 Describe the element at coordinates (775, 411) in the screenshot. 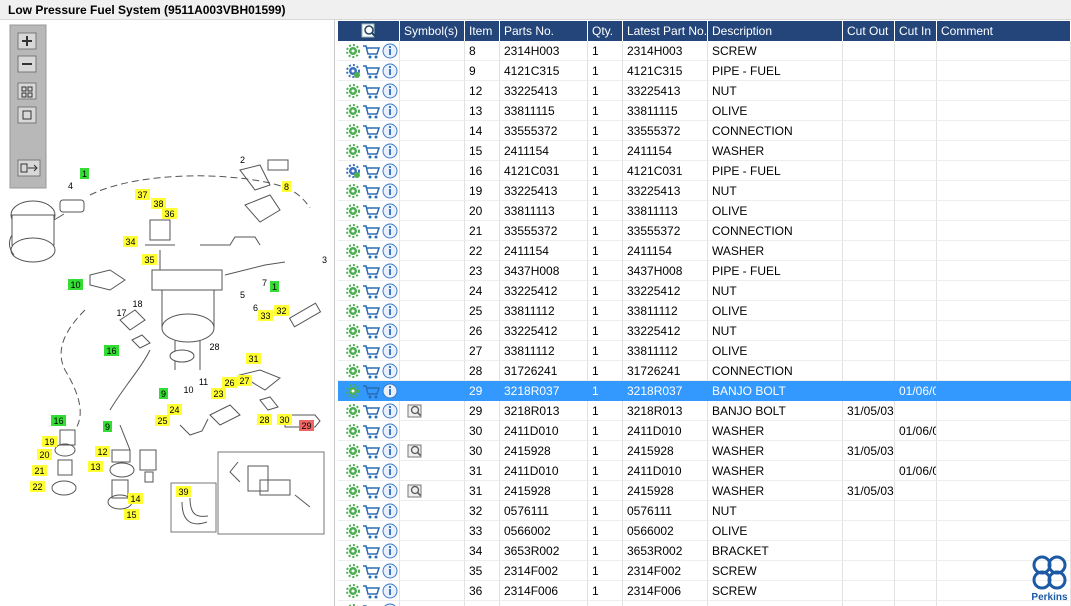

I see `description-cell: BANJO BOLT` at that location.